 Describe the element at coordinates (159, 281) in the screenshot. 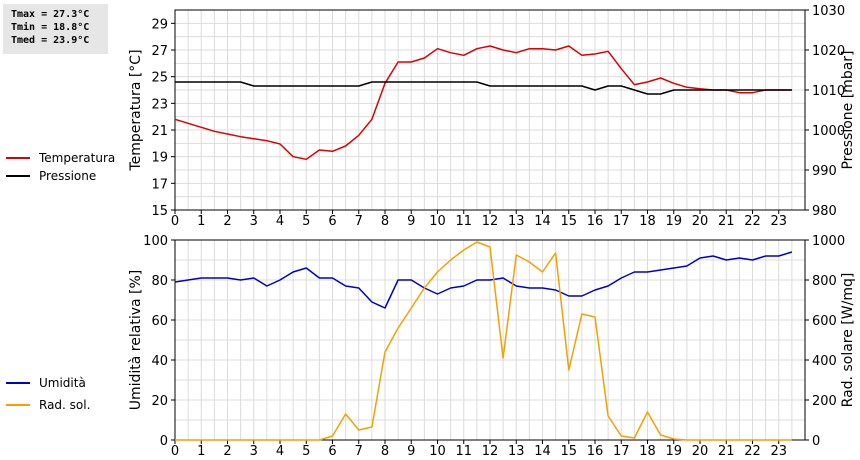

I see `y-tick-label-left: 80` at that location.